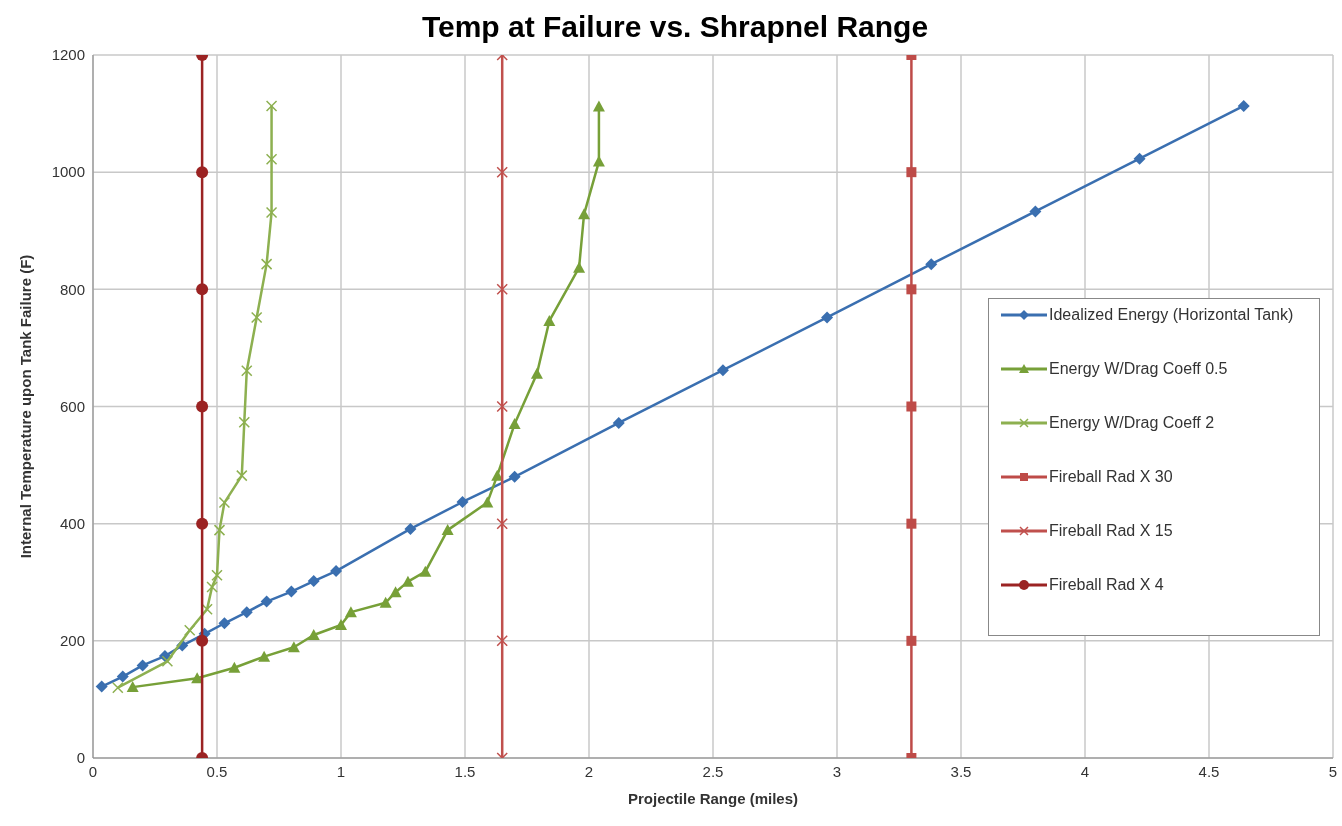 Image resolution: width=1342 pixels, height=826 pixels. What do you see at coordinates (72, 406) in the screenshot?
I see `y-tick-label: 600` at bounding box center [72, 406].